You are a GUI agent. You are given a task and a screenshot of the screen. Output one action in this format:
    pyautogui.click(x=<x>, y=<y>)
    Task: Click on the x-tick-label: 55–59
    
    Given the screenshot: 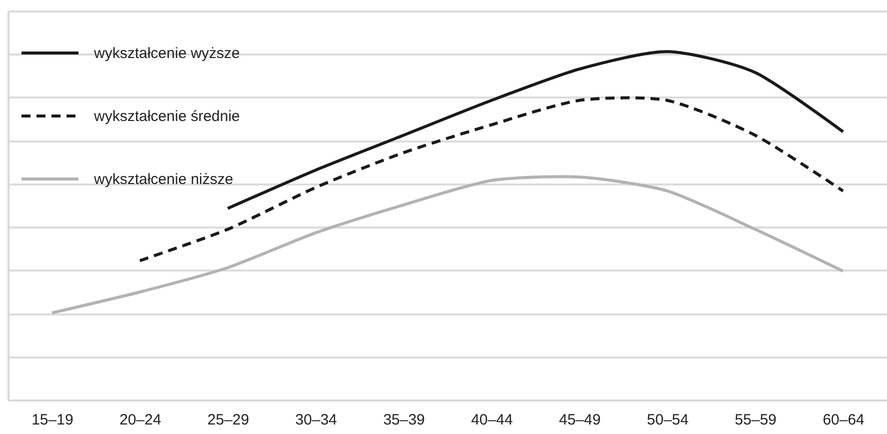 What is the action you would take?
    pyautogui.click(x=755, y=420)
    